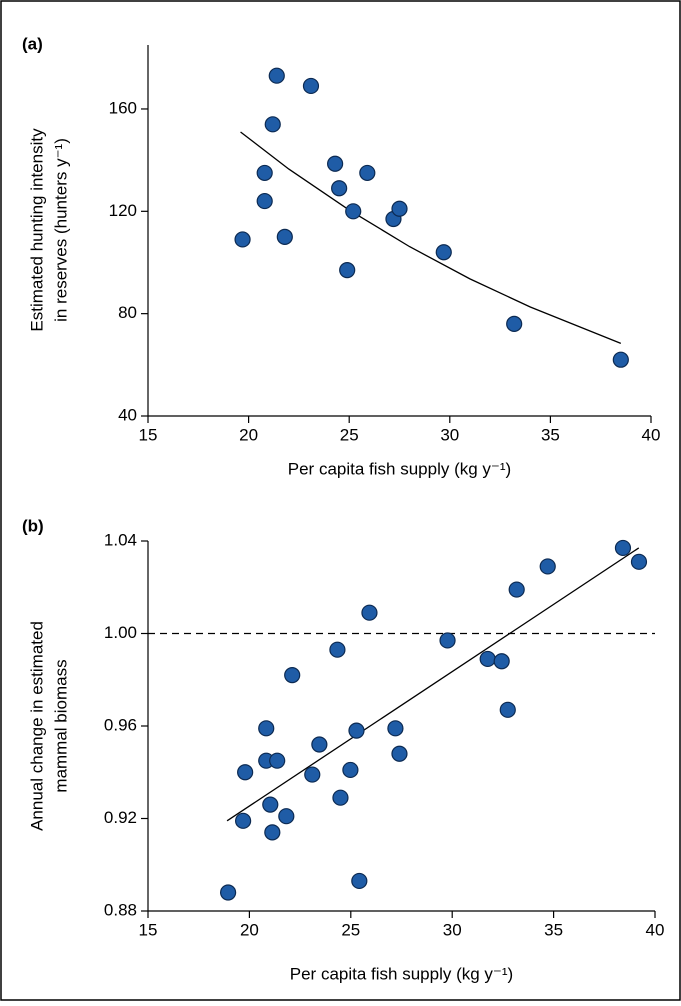  I want to click on trend-line, so click(431, 237).